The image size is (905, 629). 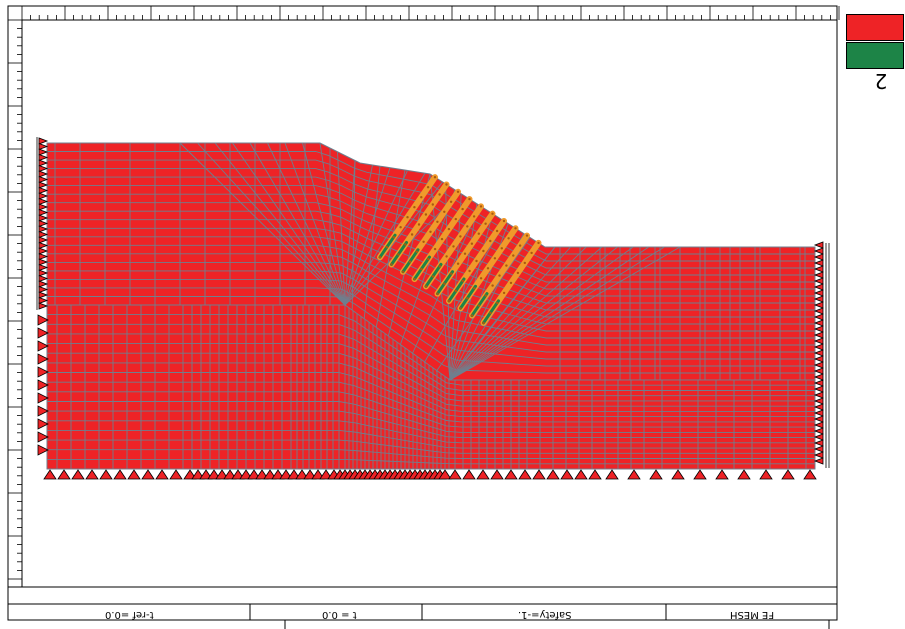 What do you see at coordinates (15, 303) in the screenshot?
I see `ruler-left` at bounding box center [15, 303].